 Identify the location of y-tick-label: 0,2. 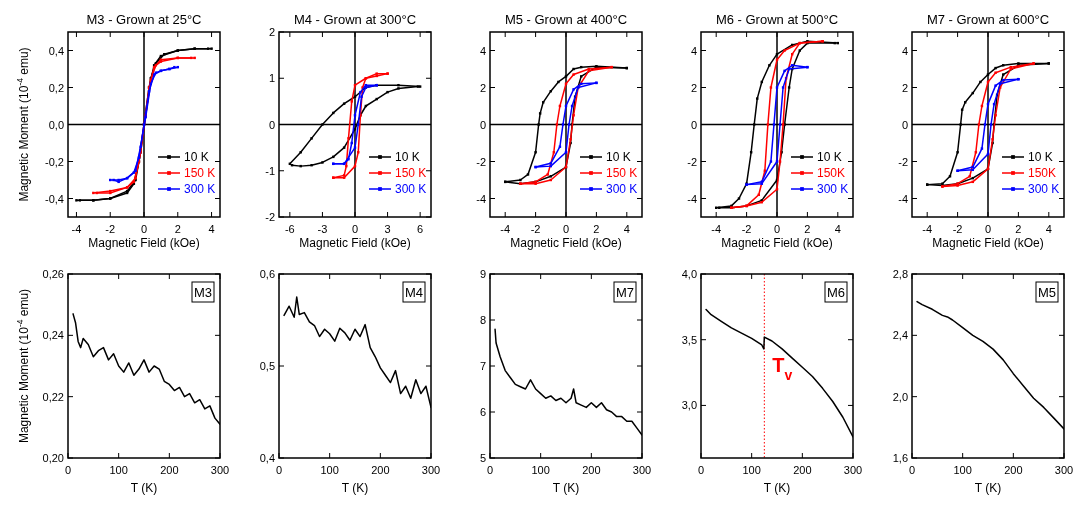
(56, 87).